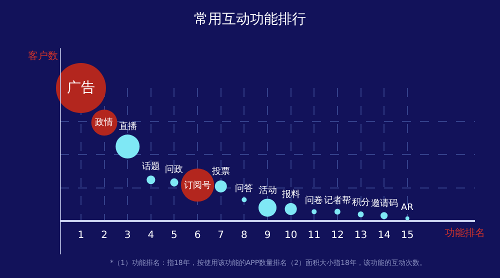  Describe the element at coordinates (244, 235) in the screenshot. I see `x-tick-label: 8` at that location.